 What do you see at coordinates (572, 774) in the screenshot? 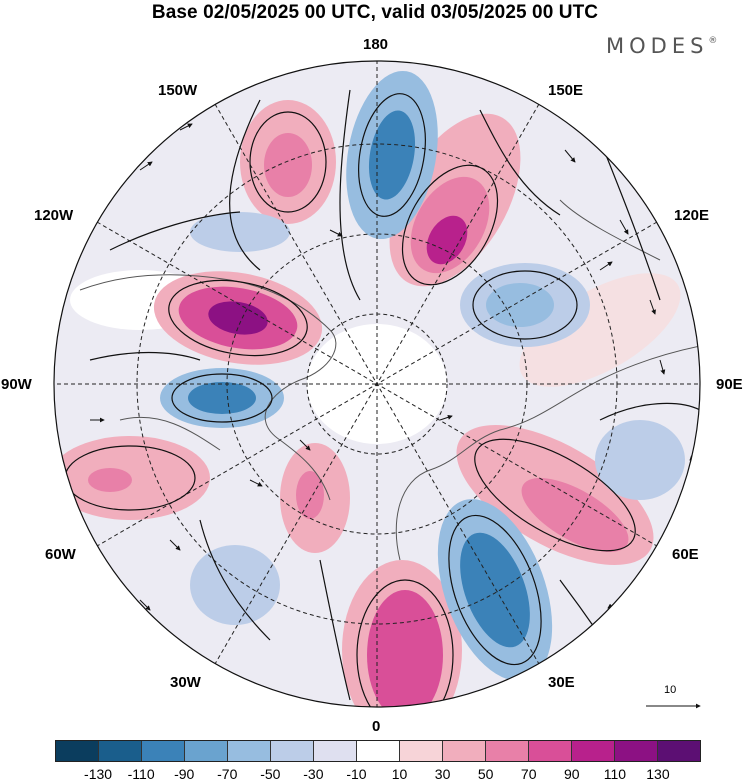
I see `colorbar-tick-label: 90` at bounding box center [572, 774].